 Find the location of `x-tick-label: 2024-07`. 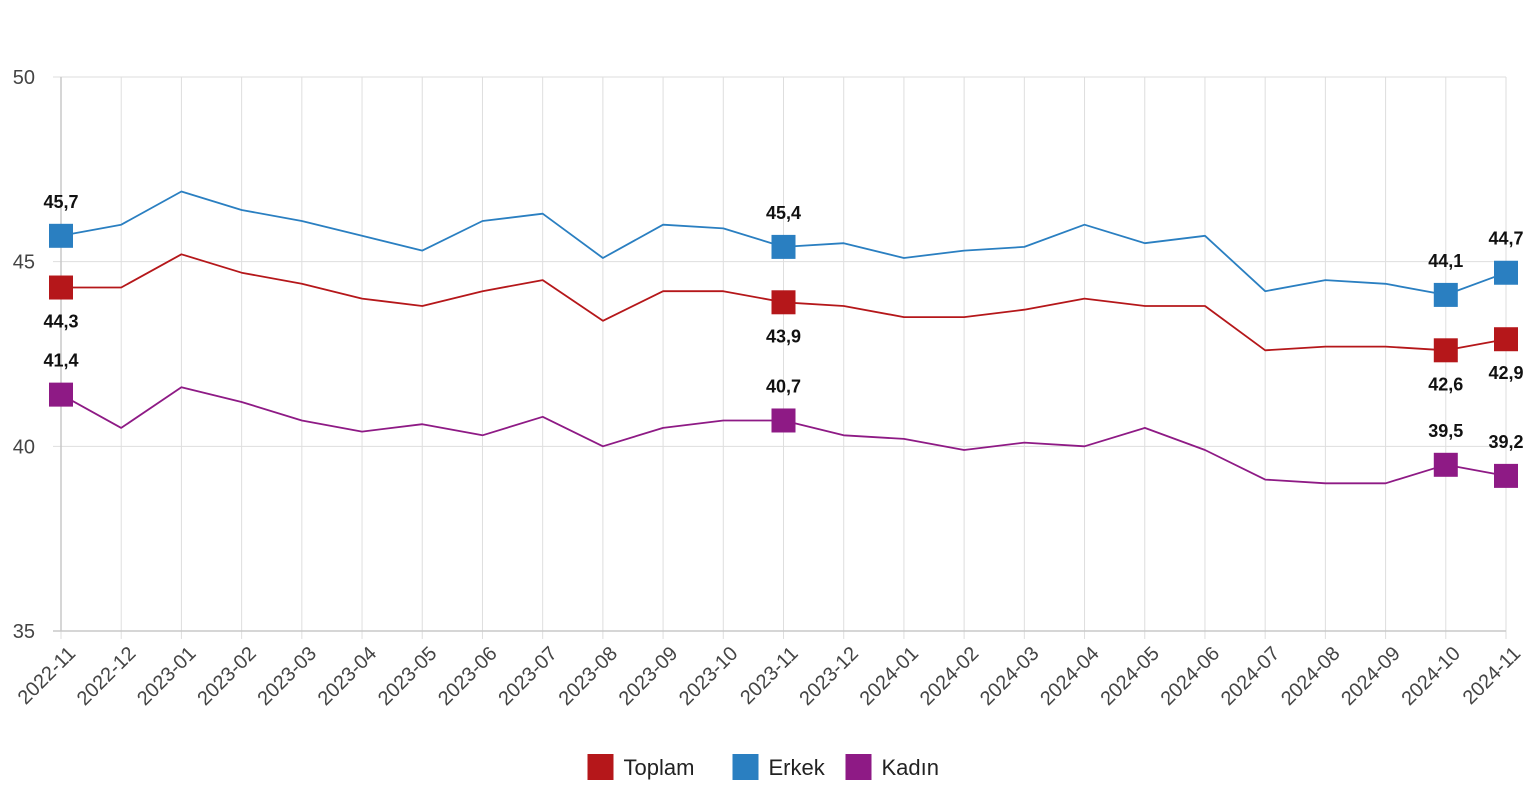

x-tick-label: 2024-07 is located at coordinates (1250, 676).